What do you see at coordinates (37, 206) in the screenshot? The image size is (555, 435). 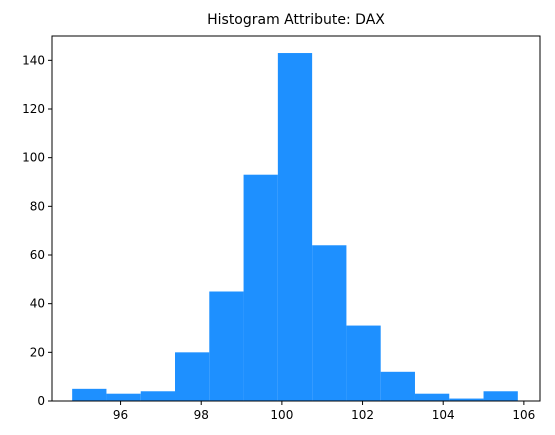 I see `y-tick-label-4: 80` at bounding box center [37, 206].